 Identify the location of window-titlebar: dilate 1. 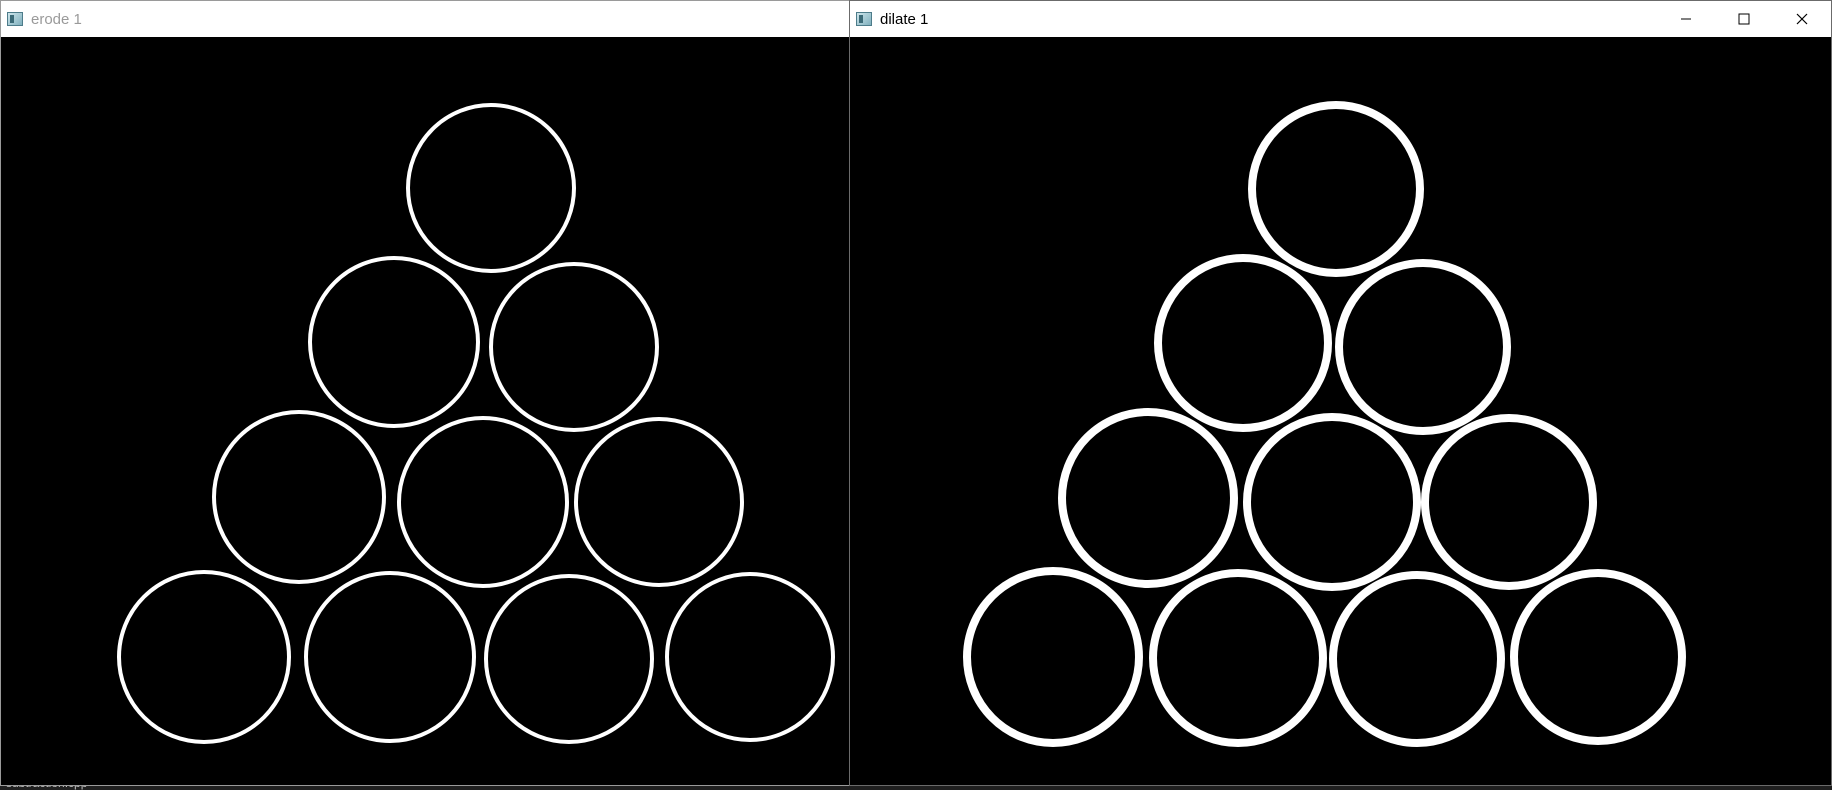
(1340, 19).